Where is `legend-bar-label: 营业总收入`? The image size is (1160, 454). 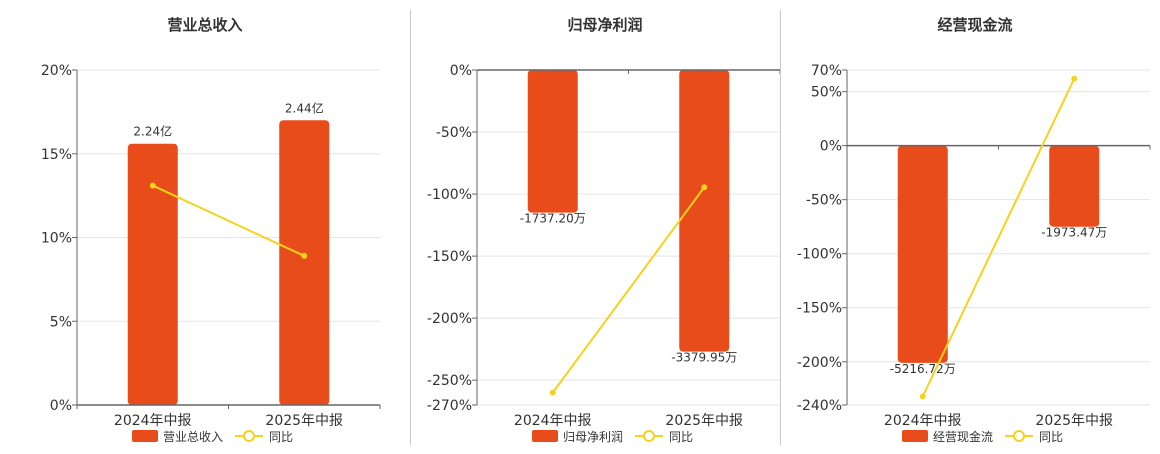 legend-bar-label: 营业总收入 is located at coordinates (193, 437).